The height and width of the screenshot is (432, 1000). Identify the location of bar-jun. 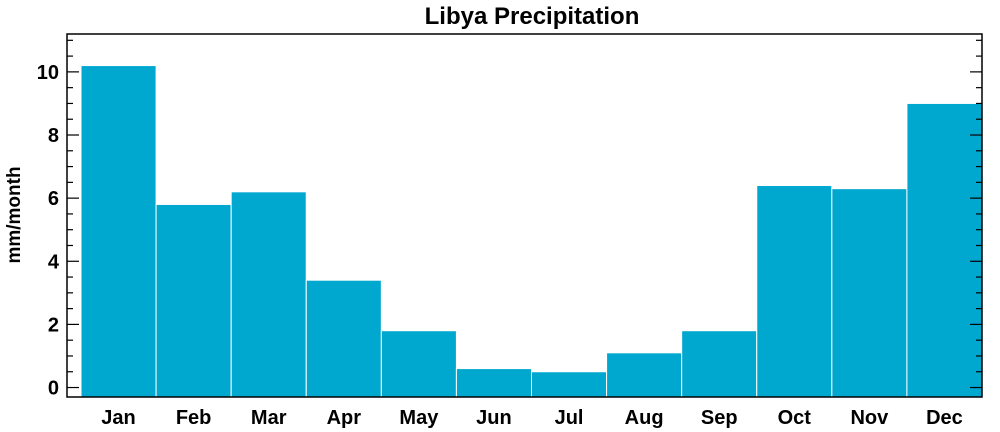
(493, 383).